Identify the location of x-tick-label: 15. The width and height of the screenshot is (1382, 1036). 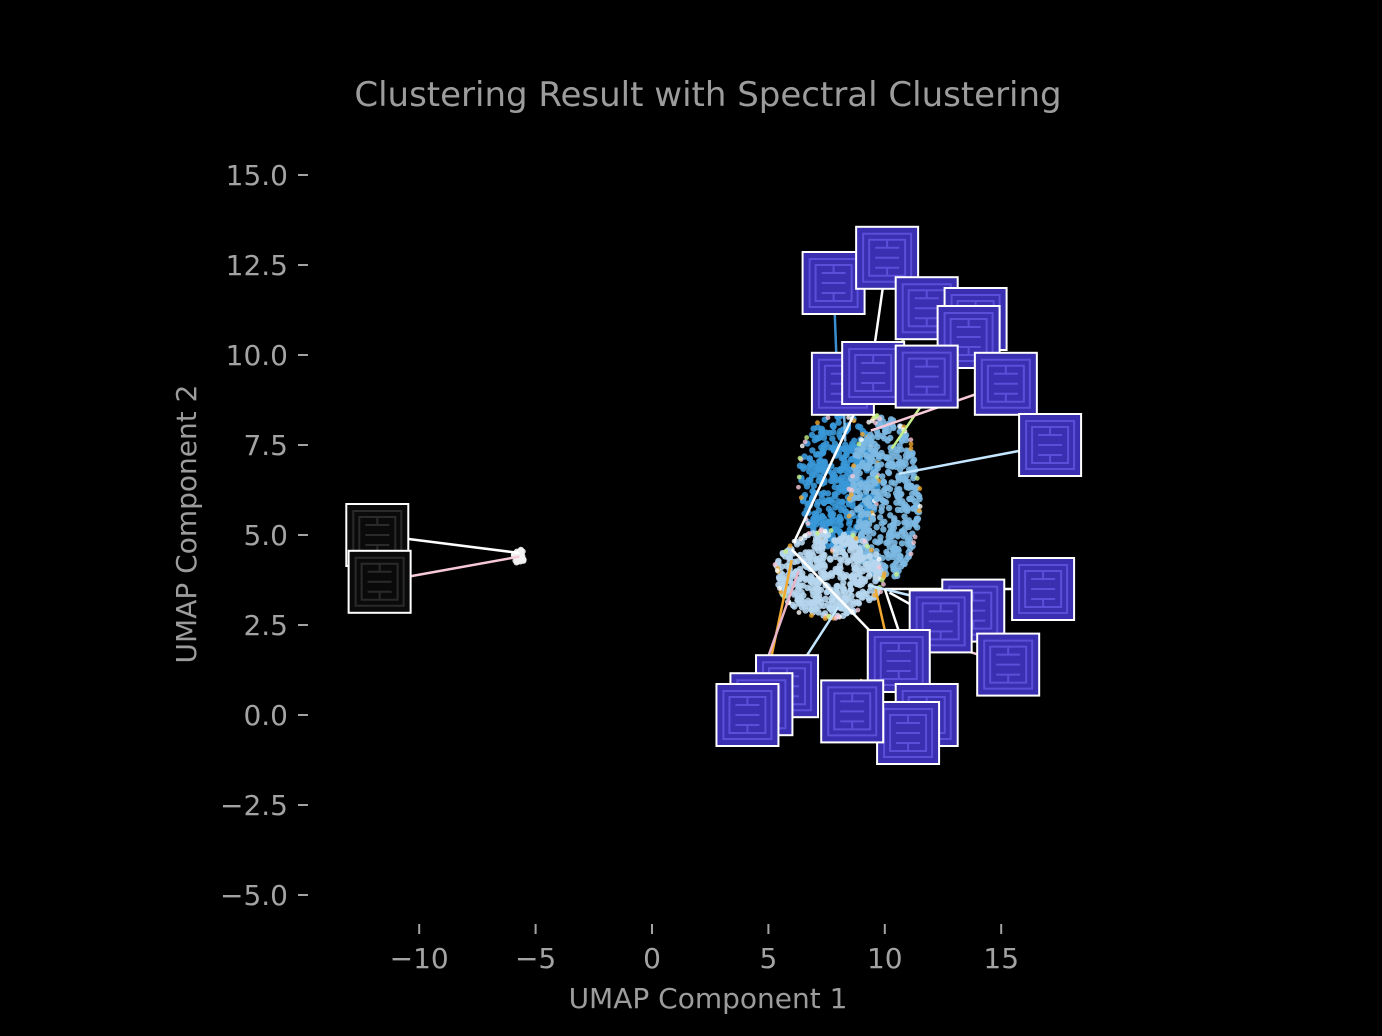
(1001, 958).